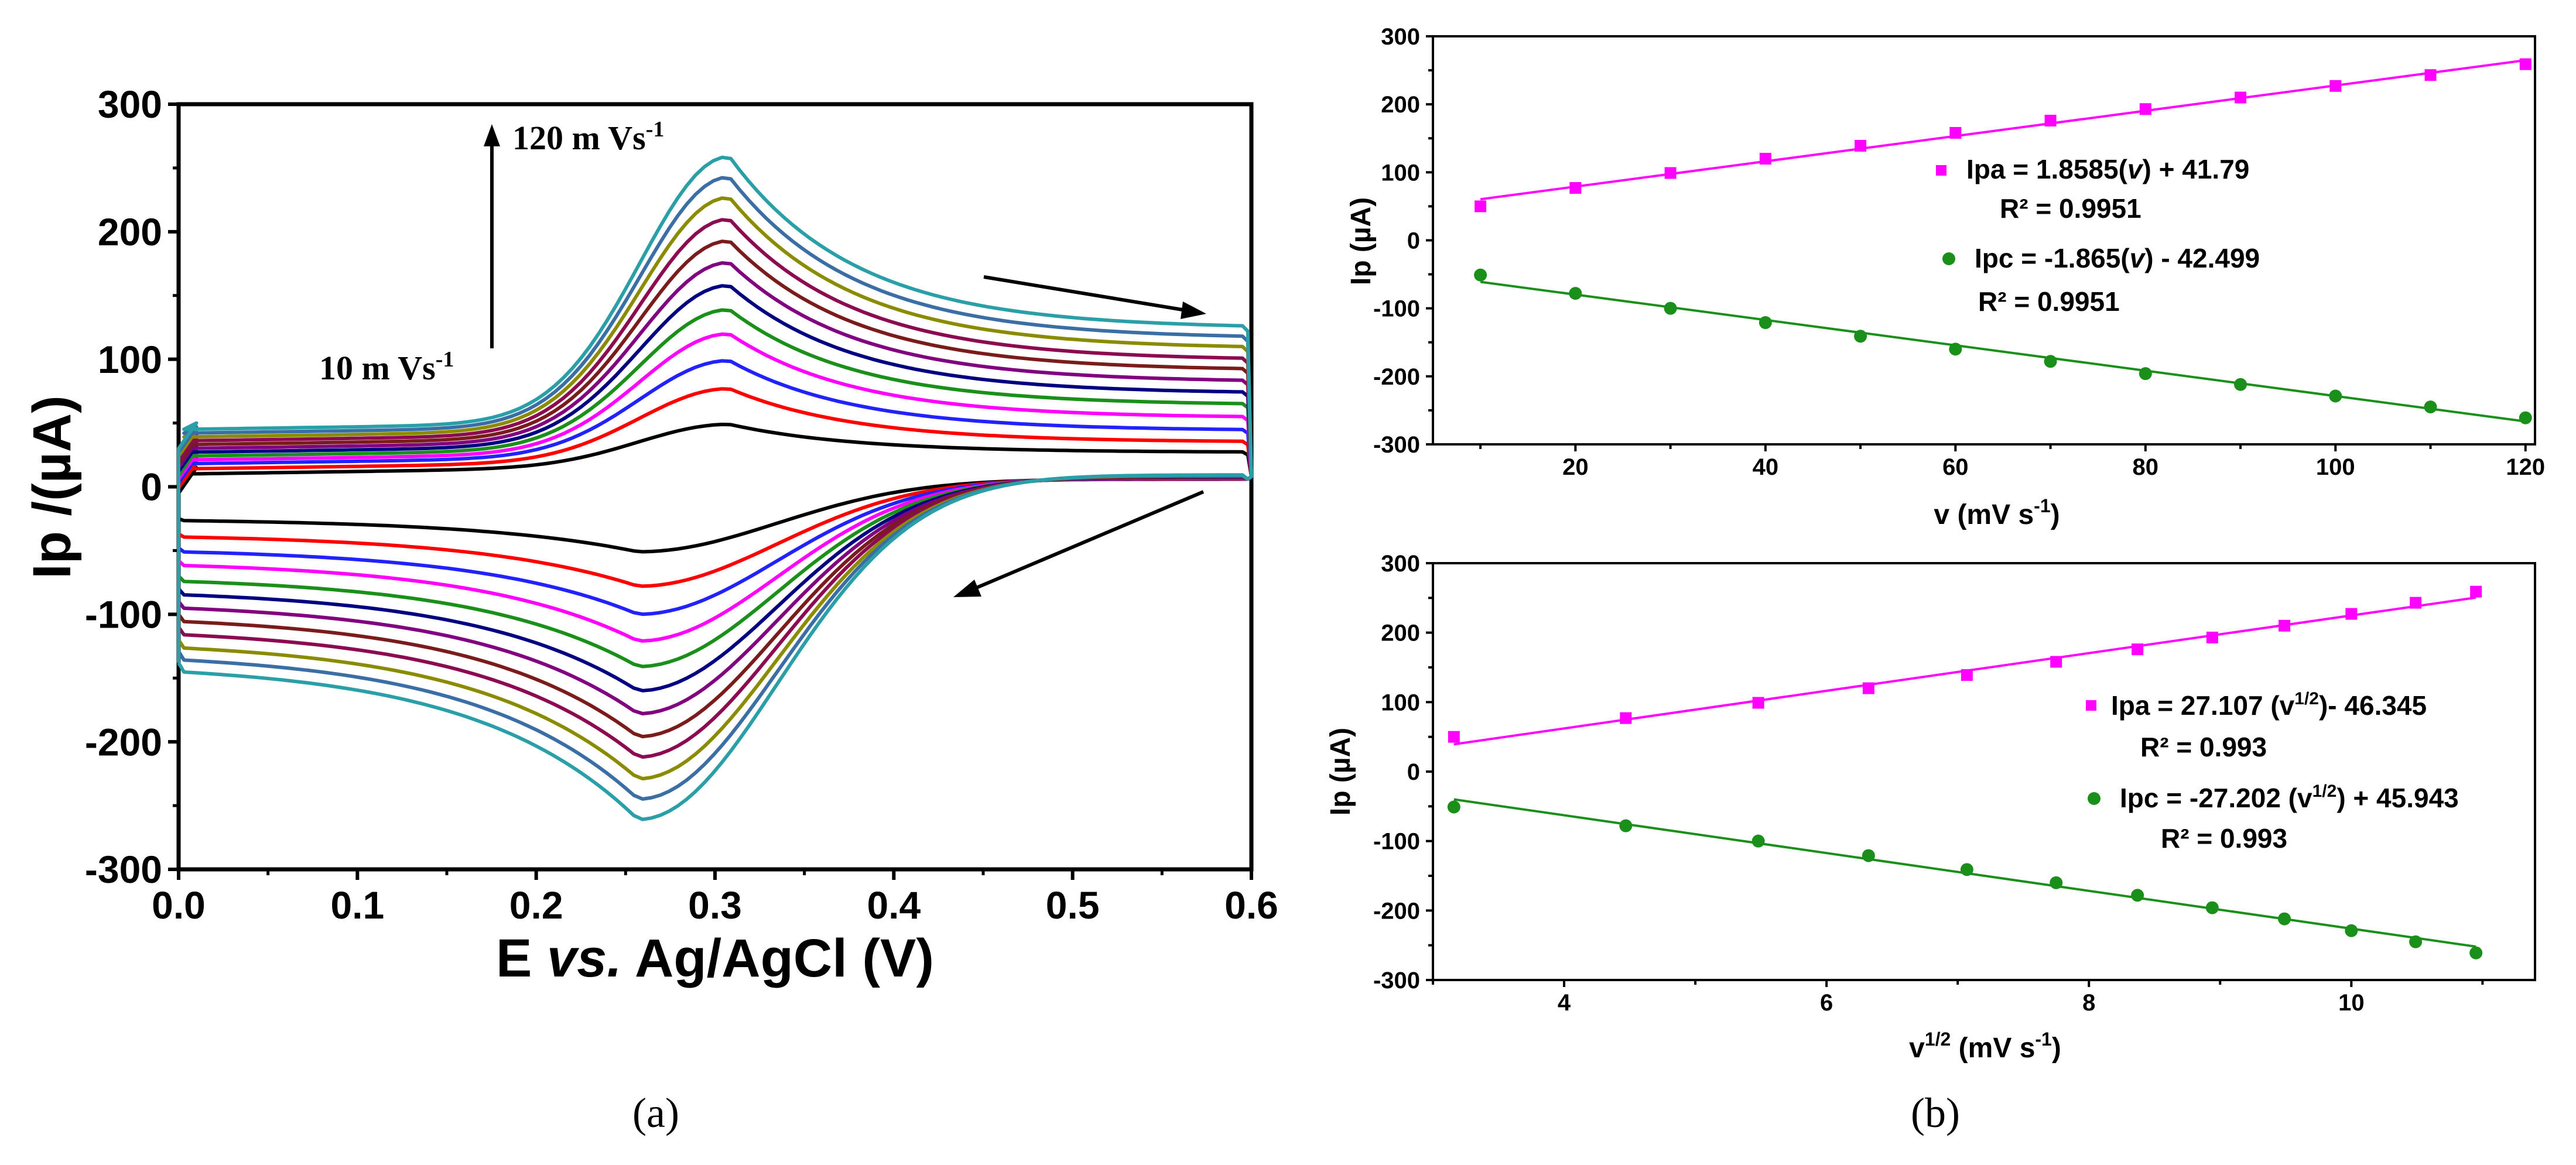  Describe the element at coordinates (1997, 512) in the screenshot. I see `b-top-x-axis-title: v (mV s-1)` at that location.